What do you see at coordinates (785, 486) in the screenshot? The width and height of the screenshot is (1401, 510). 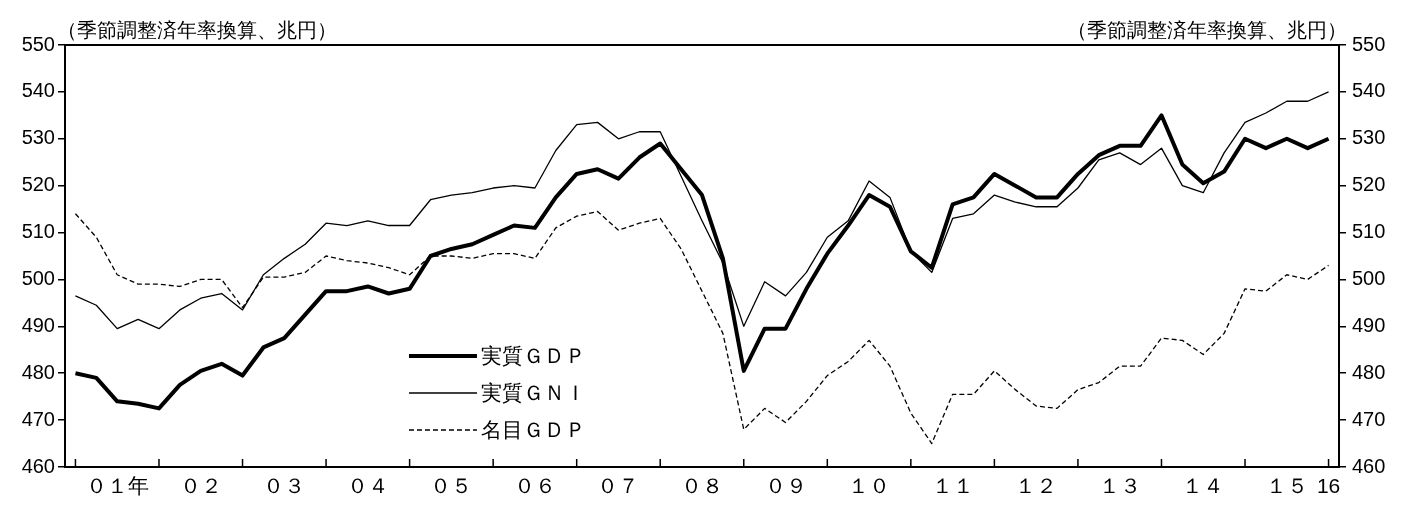 I see `x-tick-label: ０９` at bounding box center [785, 486].